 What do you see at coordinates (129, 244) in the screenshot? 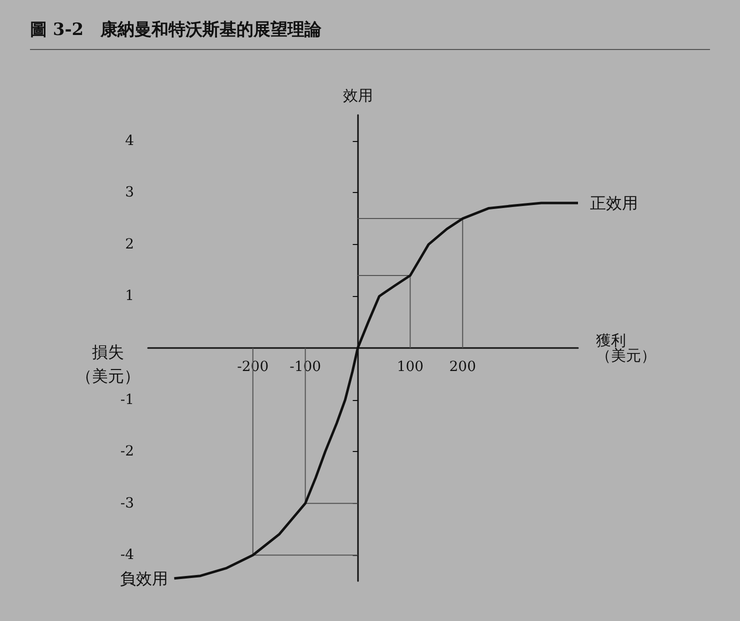
I see `y-tick-label: 2` at bounding box center [129, 244].